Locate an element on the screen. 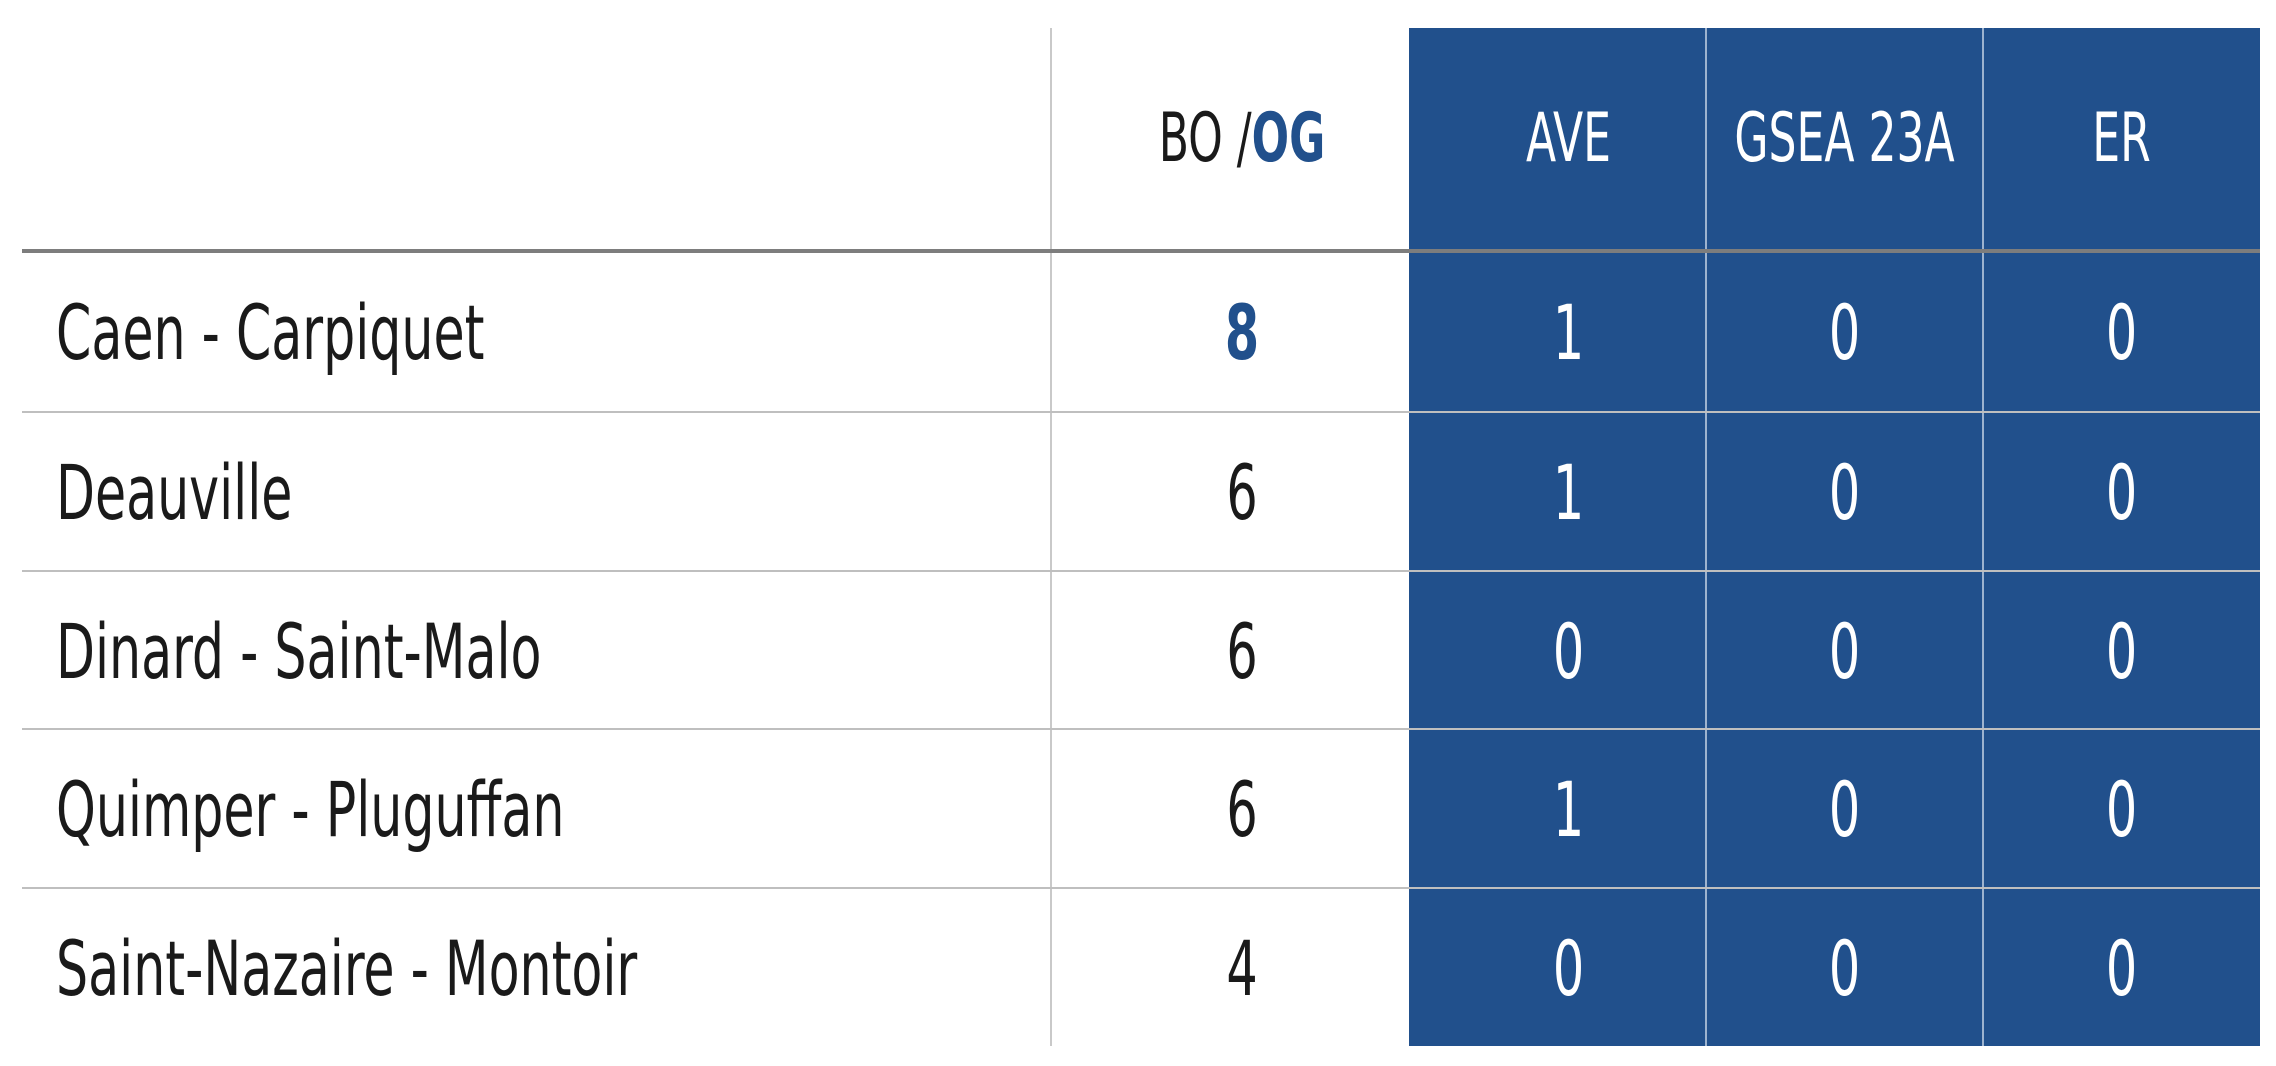 The width and height of the screenshot is (2276, 1066). cell-bo-og: 8 is located at coordinates (1242, 332).